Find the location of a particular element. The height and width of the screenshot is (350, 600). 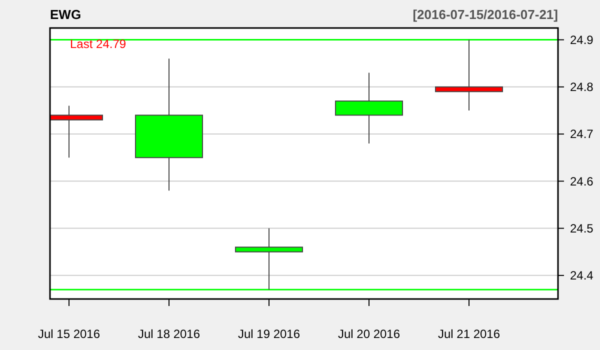

candlestick is located at coordinates (469, 75).